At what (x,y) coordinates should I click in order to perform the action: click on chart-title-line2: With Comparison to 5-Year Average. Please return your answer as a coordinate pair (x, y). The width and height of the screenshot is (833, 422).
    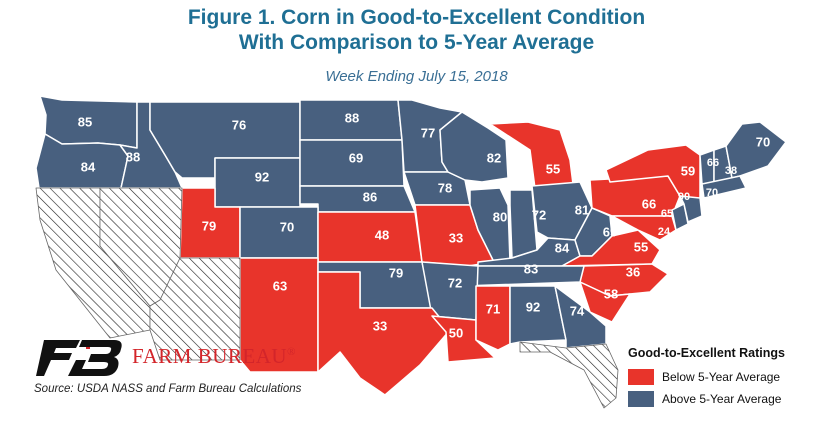
    Looking at the image, I should click on (416, 42).